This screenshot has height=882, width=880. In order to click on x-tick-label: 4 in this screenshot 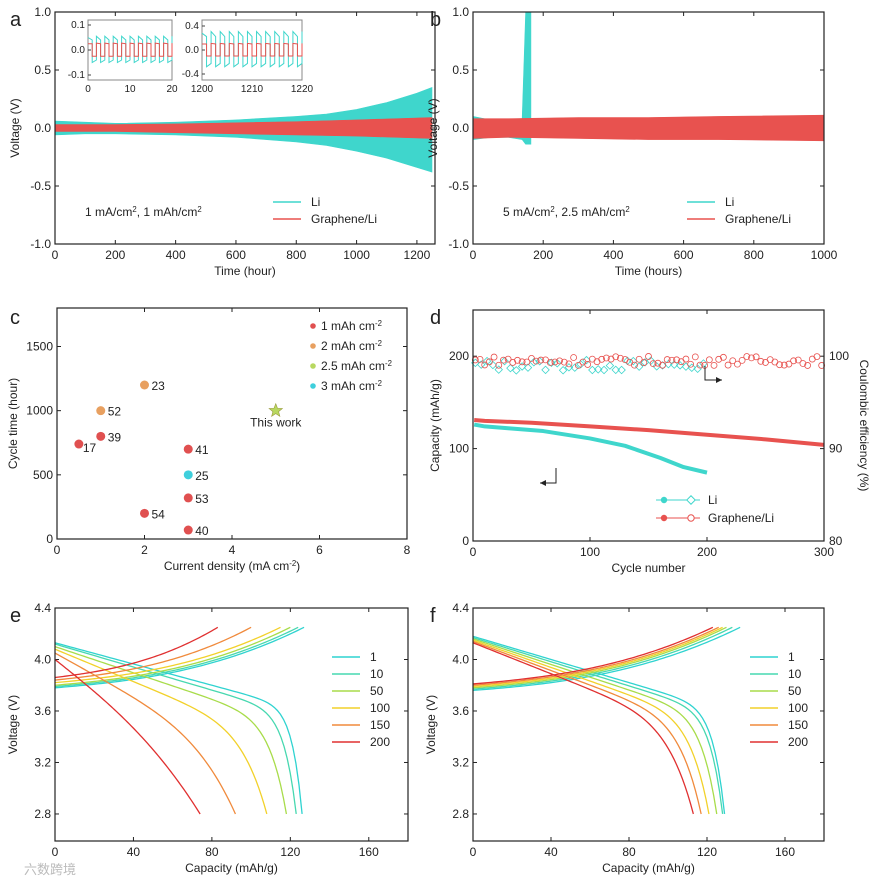, I will do `click(232, 550)`.